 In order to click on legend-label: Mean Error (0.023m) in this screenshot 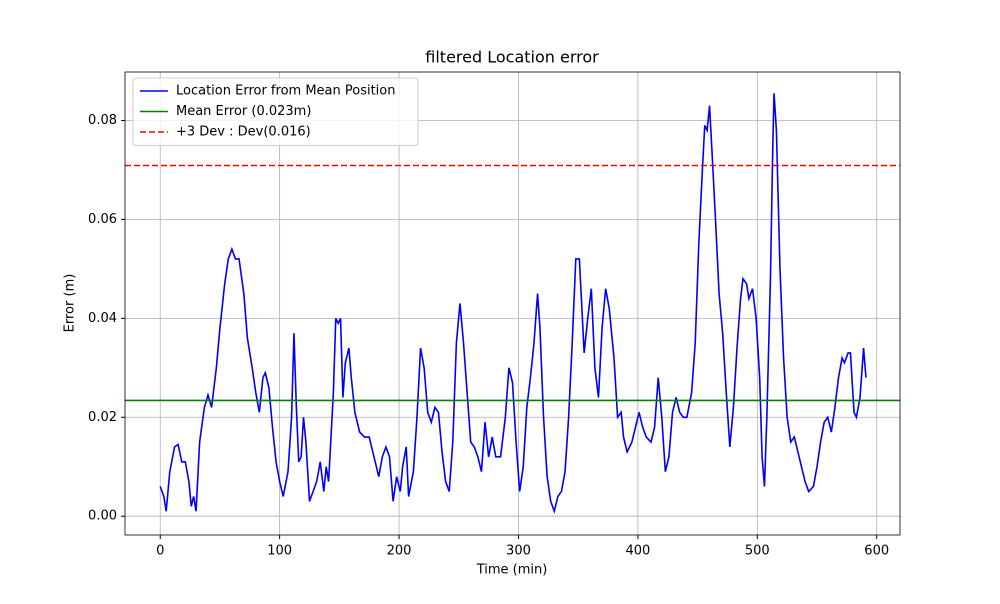, I will do `click(243, 111)`.